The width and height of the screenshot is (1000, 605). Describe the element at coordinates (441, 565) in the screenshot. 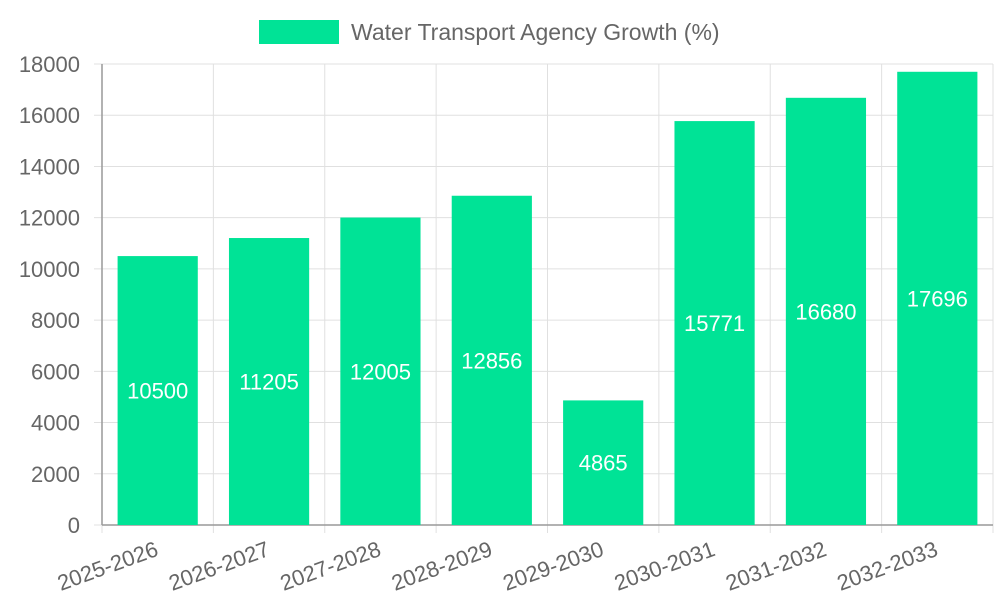

I see `x-tick-label: 2028-2029` at that location.